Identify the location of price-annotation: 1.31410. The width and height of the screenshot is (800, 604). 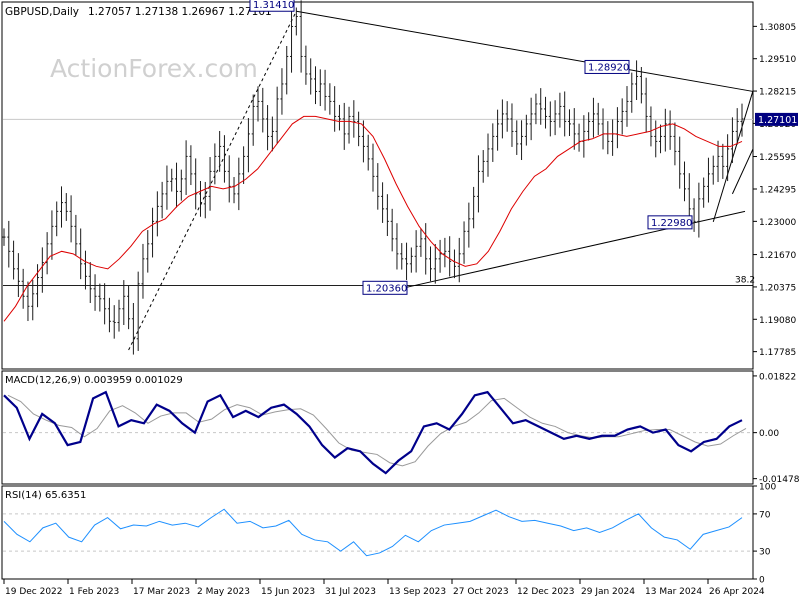
(273, 5).